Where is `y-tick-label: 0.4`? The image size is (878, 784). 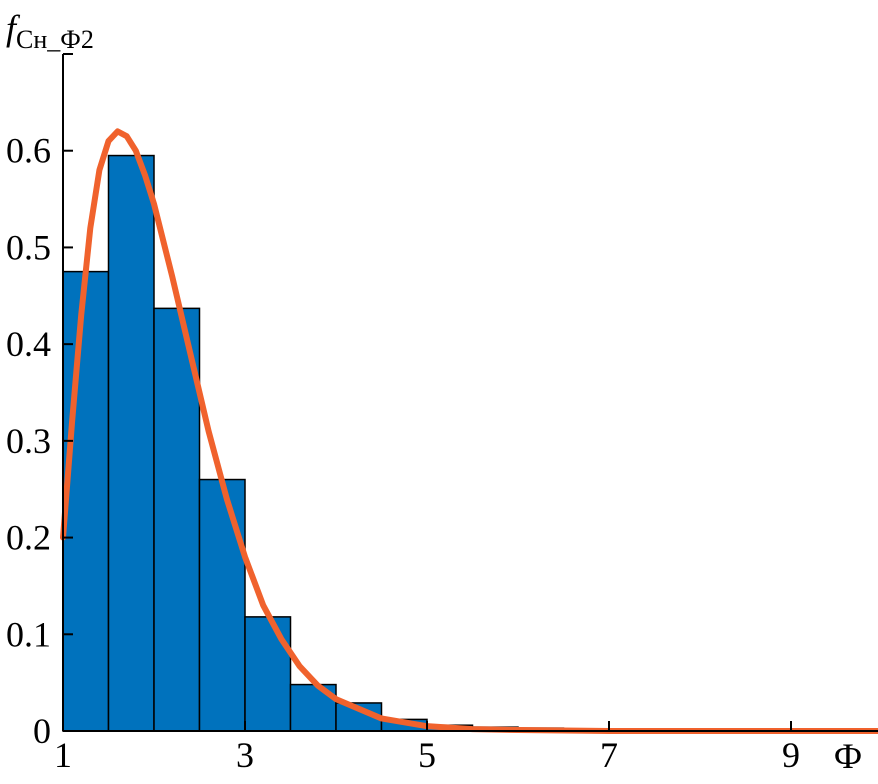 y-tick-label: 0.4 is located at coordinates (28, 344).